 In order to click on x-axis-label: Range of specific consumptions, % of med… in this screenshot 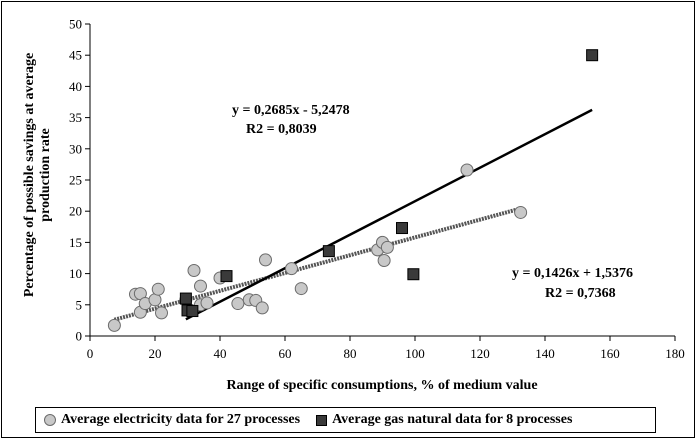, I will do `click(381, 385)`.